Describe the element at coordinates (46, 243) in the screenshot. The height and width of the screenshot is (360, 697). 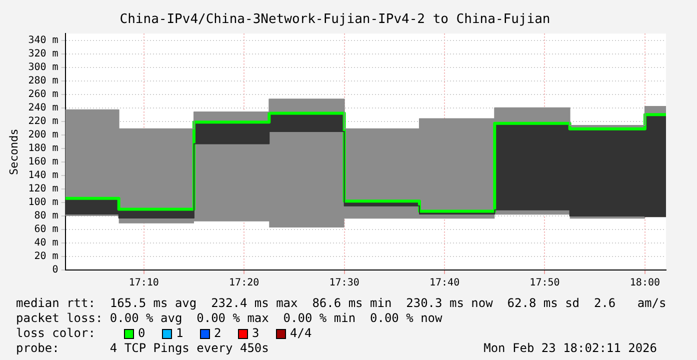
I see `y-tick-label: 40 m` at that location.